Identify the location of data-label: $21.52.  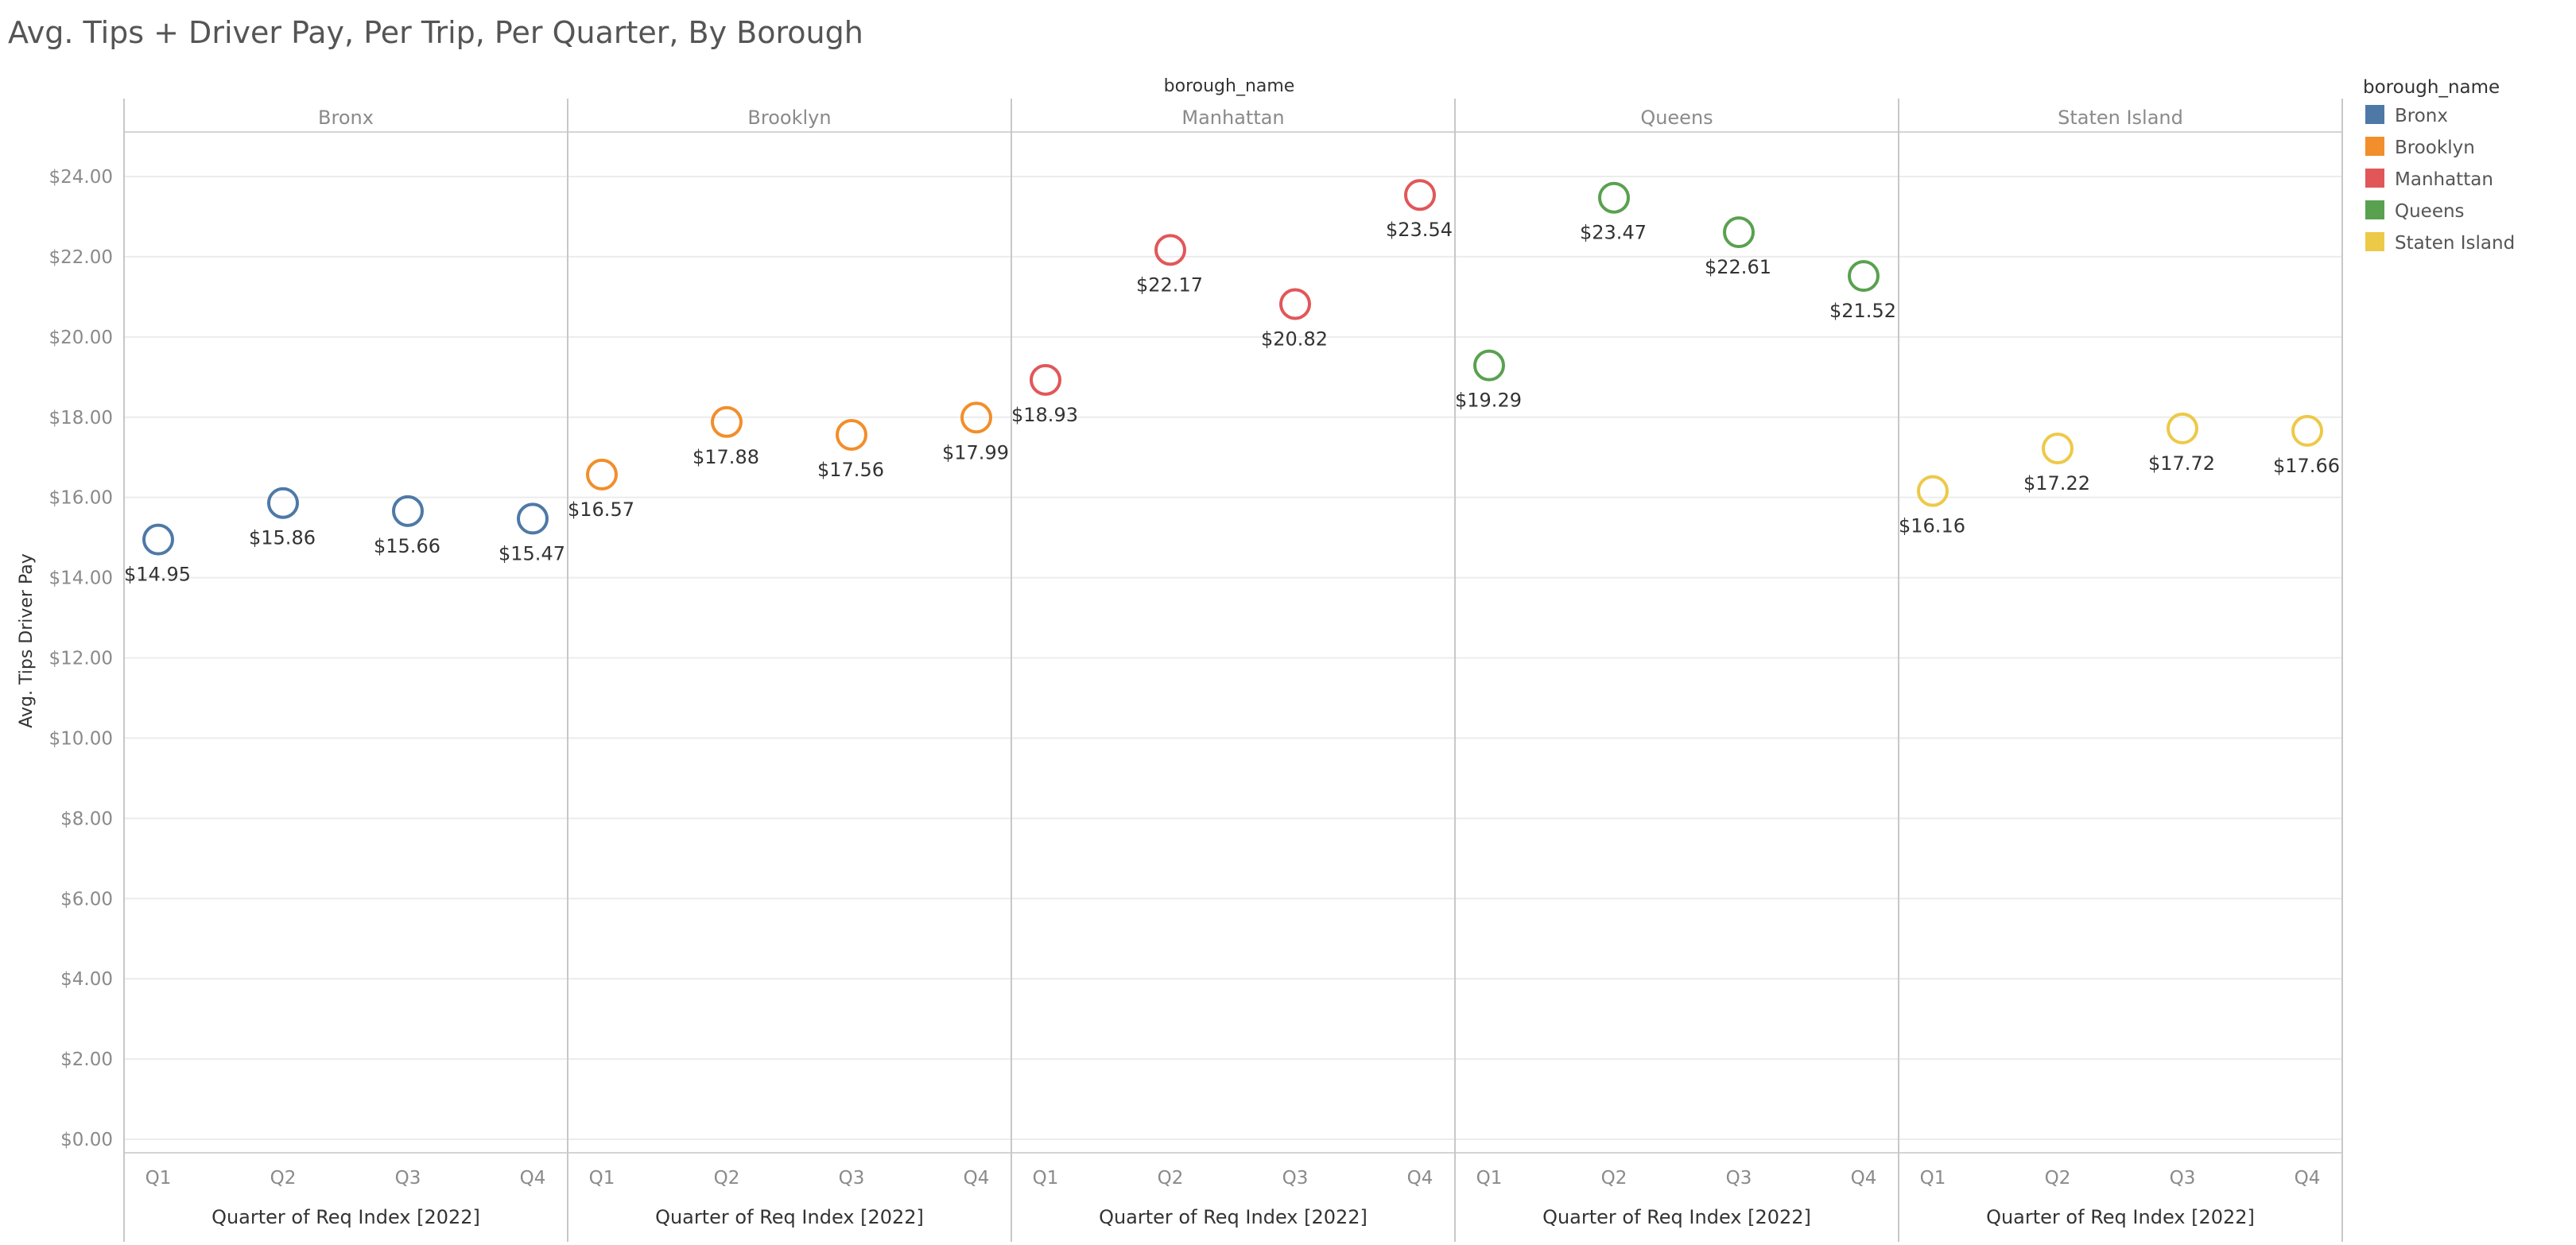
(1862, 311).